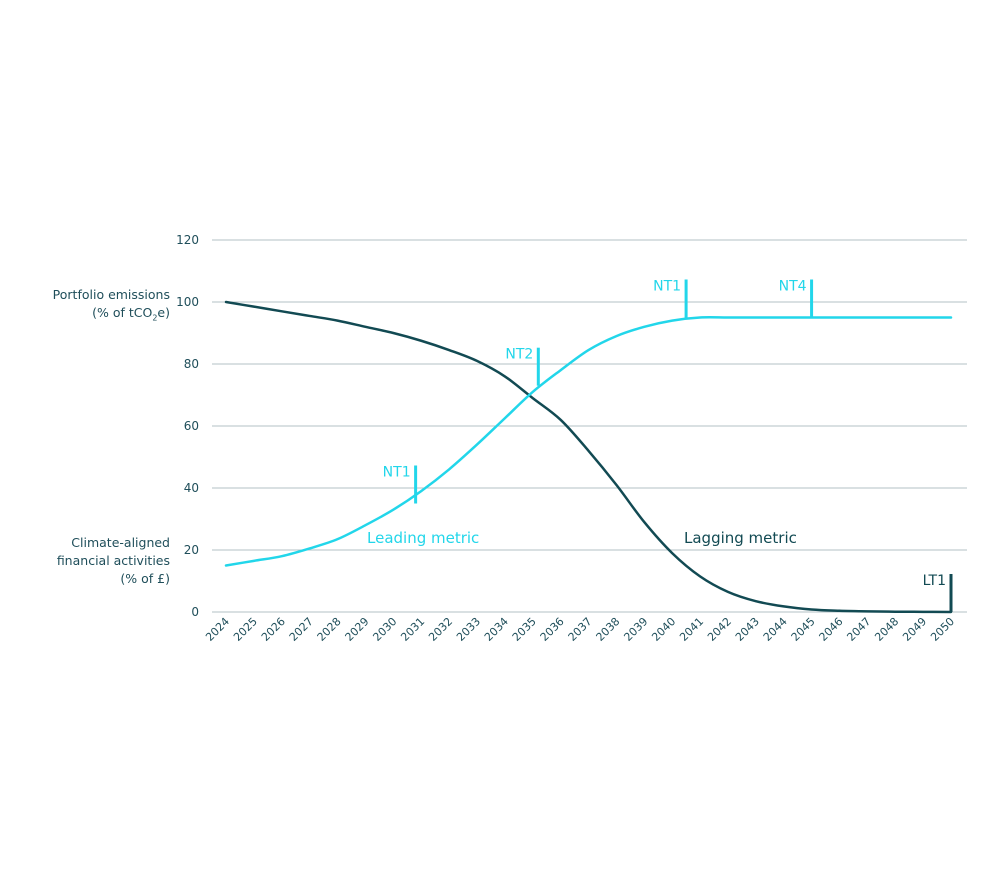  Describe the element at coordinates (803, 629) in the screenshot. I see `x-tick-label: 2045` at that location.